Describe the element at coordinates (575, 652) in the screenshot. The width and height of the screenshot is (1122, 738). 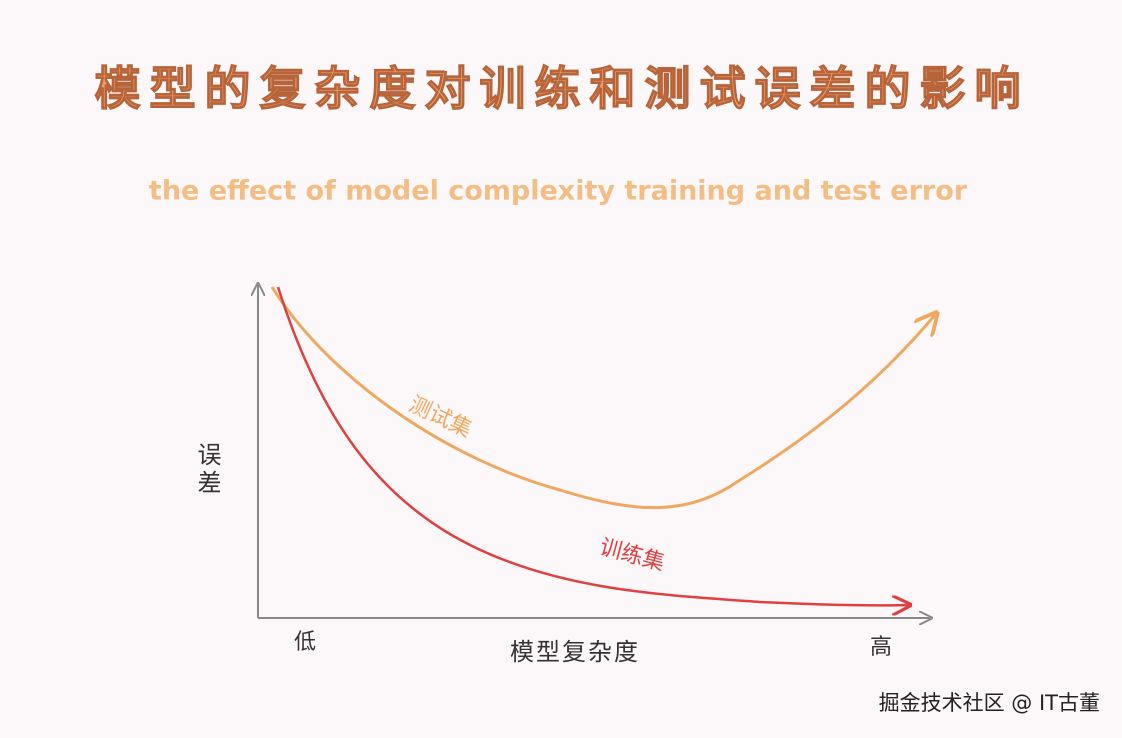
I see `x-axis-label: 模型复杂度` at that location.